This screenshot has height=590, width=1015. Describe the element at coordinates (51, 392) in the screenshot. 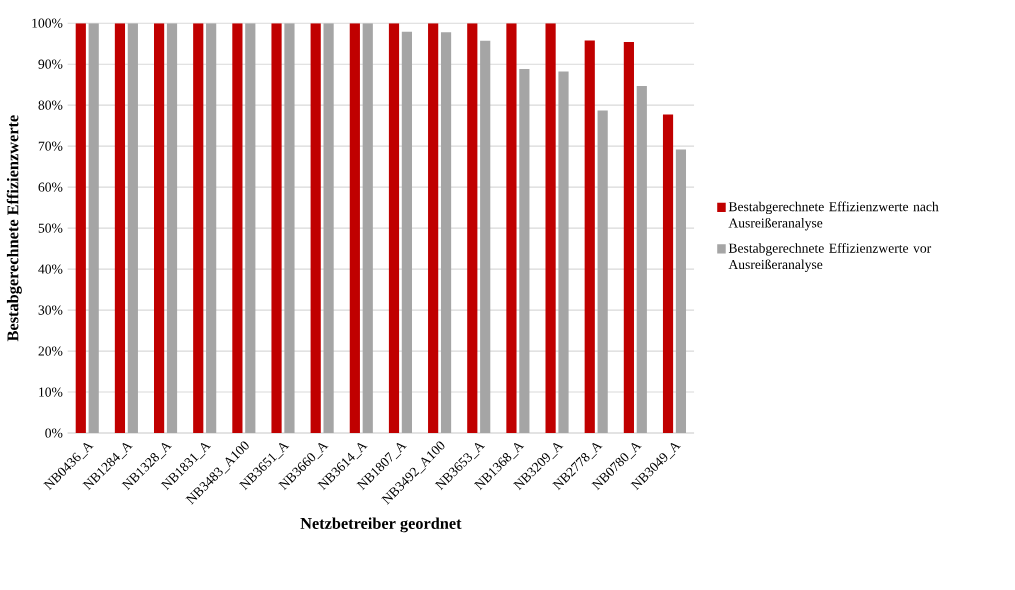

I see `y-tick-label: 10%` at that location.